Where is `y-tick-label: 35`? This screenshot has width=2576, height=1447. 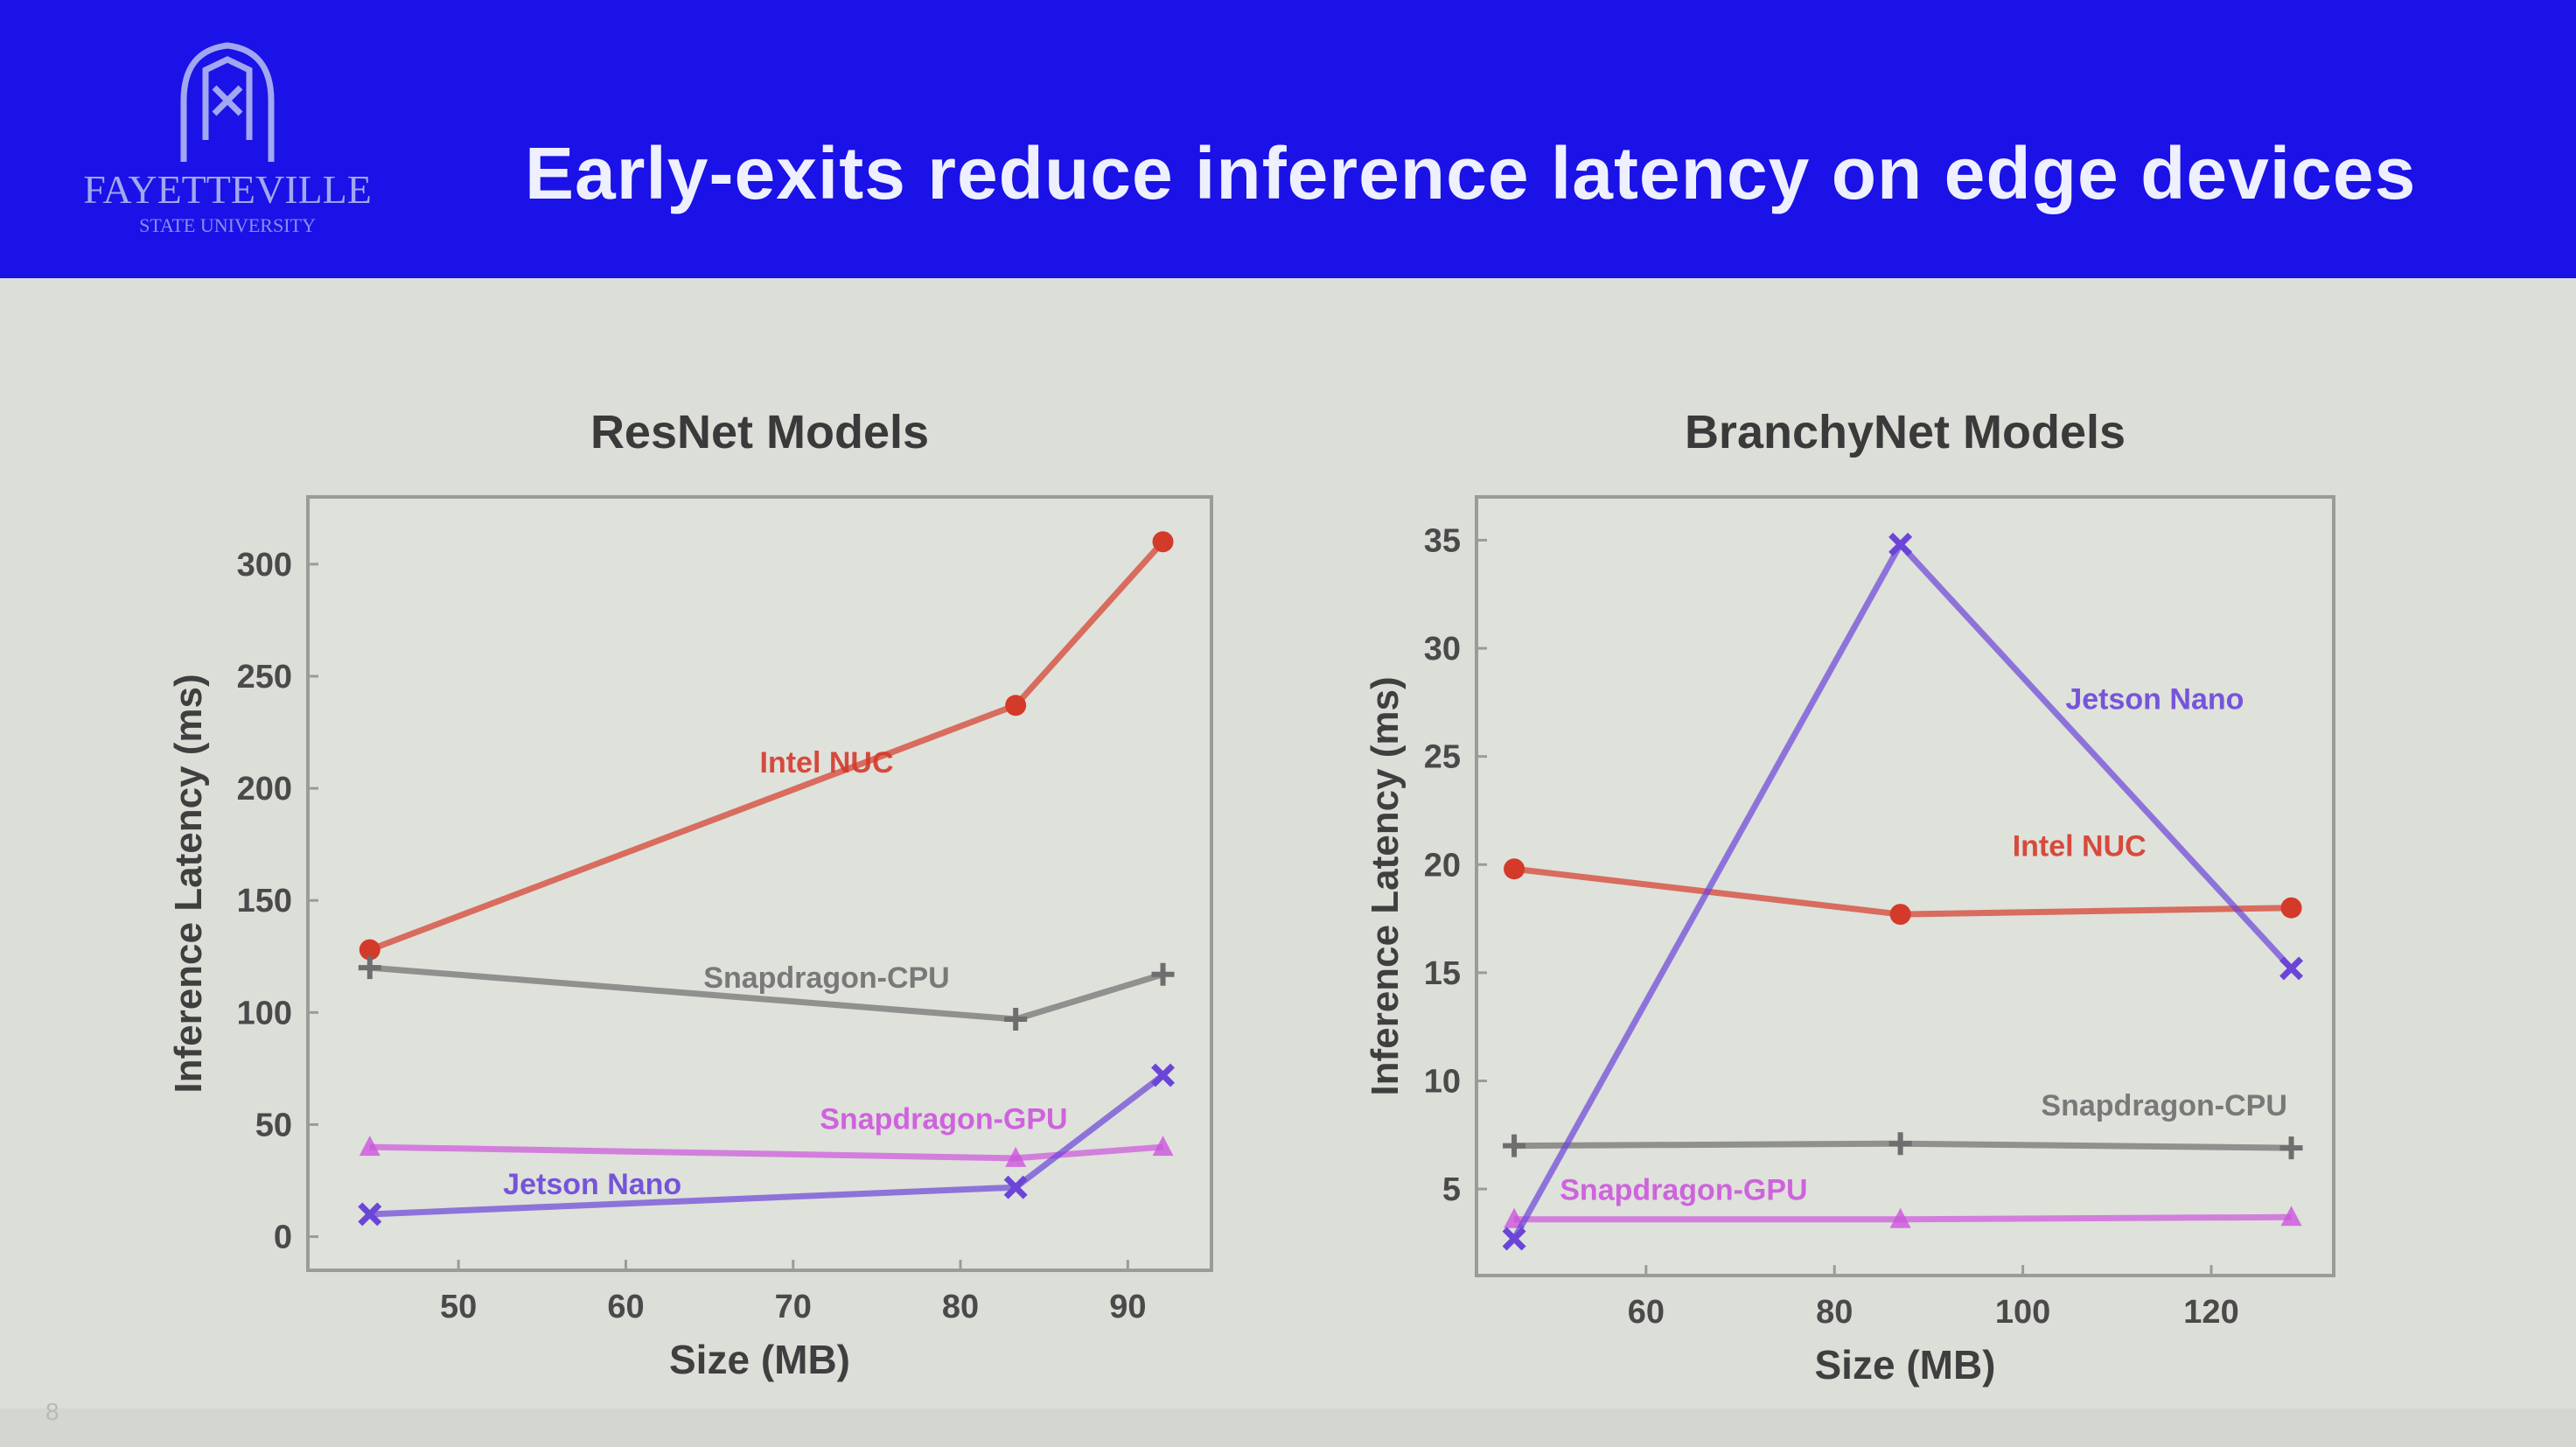
y-tick-label: 35 is located at coordinates (1442, 540).